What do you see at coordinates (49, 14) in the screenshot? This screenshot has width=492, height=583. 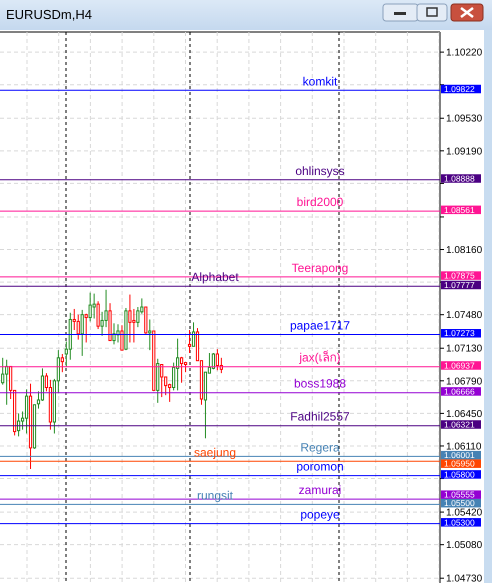 I see `chart-title: EURUSDm,H4` at bounding box center [49, 14].